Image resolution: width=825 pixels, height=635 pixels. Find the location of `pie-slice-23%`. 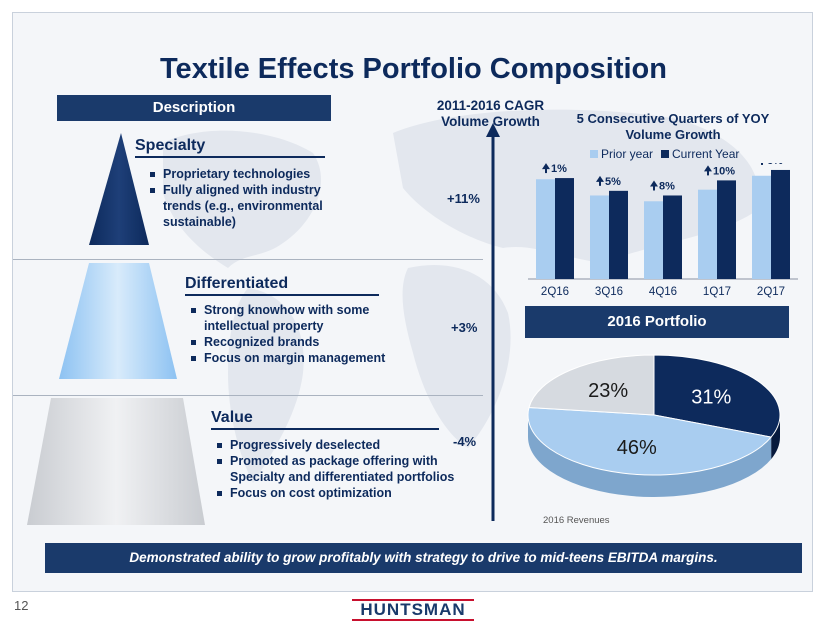

pie-slice-23% is located at coordinates (591, 385).